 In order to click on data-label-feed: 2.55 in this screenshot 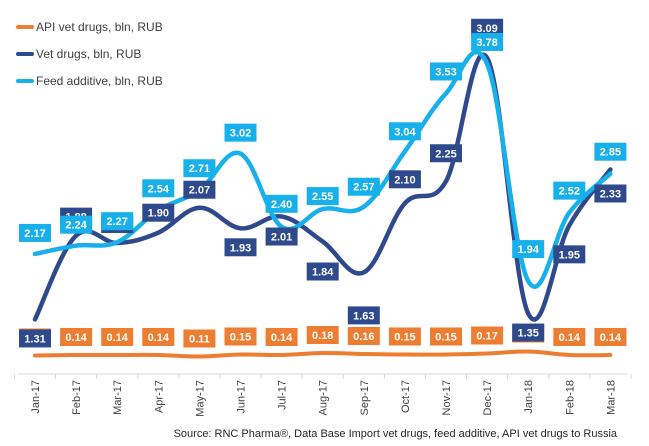, I will do `click(322, 196)`.